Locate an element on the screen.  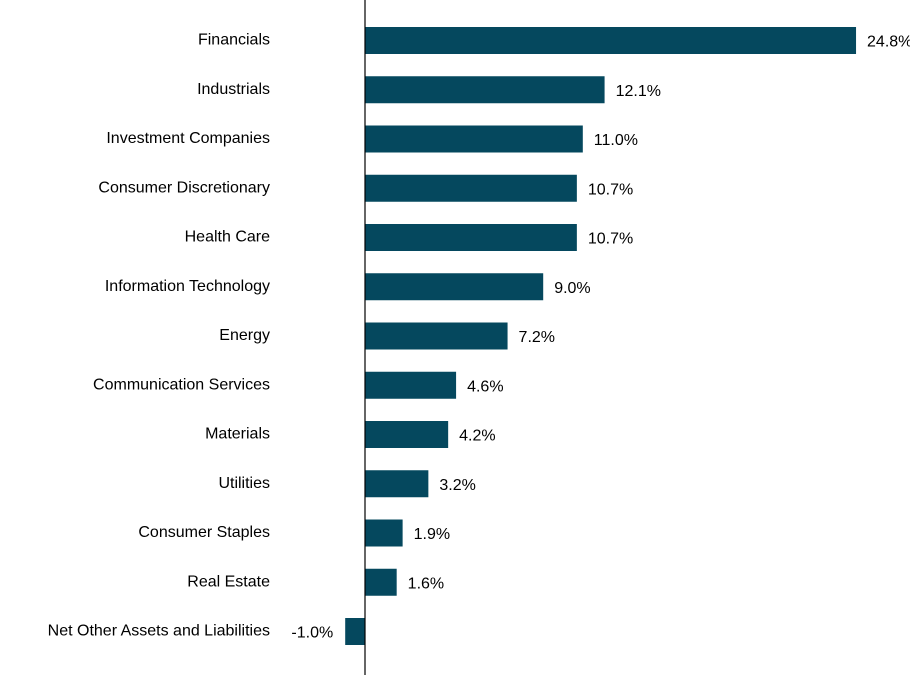
category-label: Information Technology is located at coordinates (187, 286).